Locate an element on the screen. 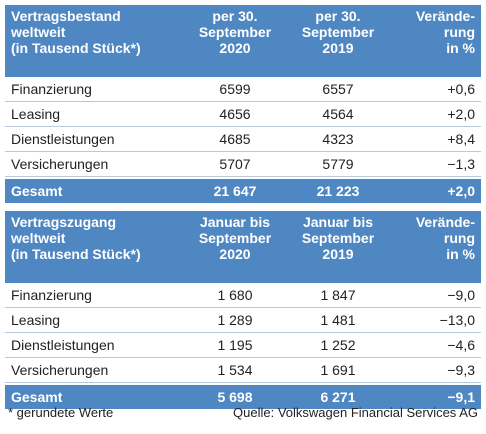  cell: 5 698 is located at coordinates (235, 397).